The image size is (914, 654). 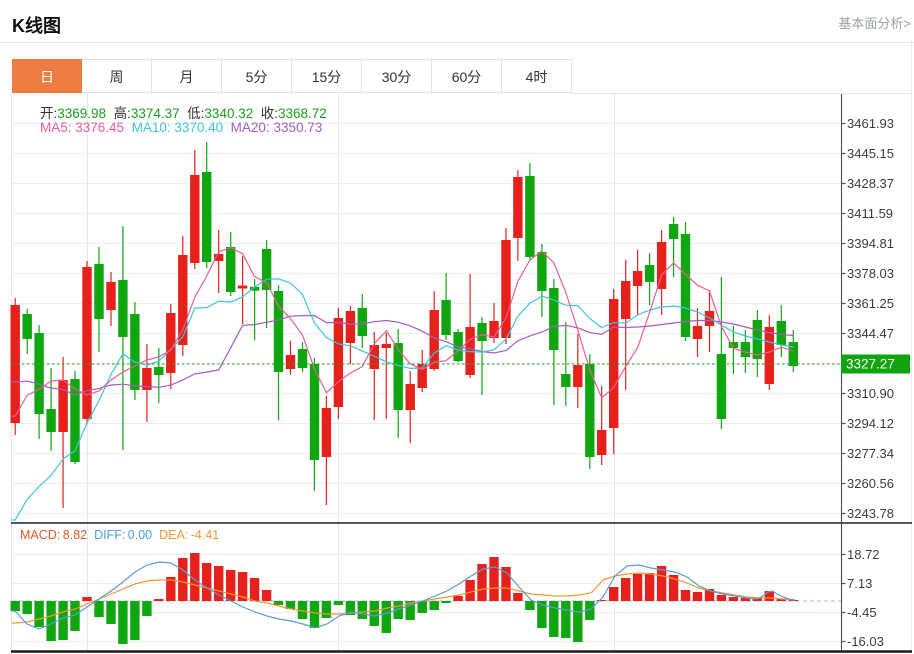 What do you see at coordinates (870, 423) in the screenshot?
I see `svg-text: 3294.12` at bounding box center [870, 423].